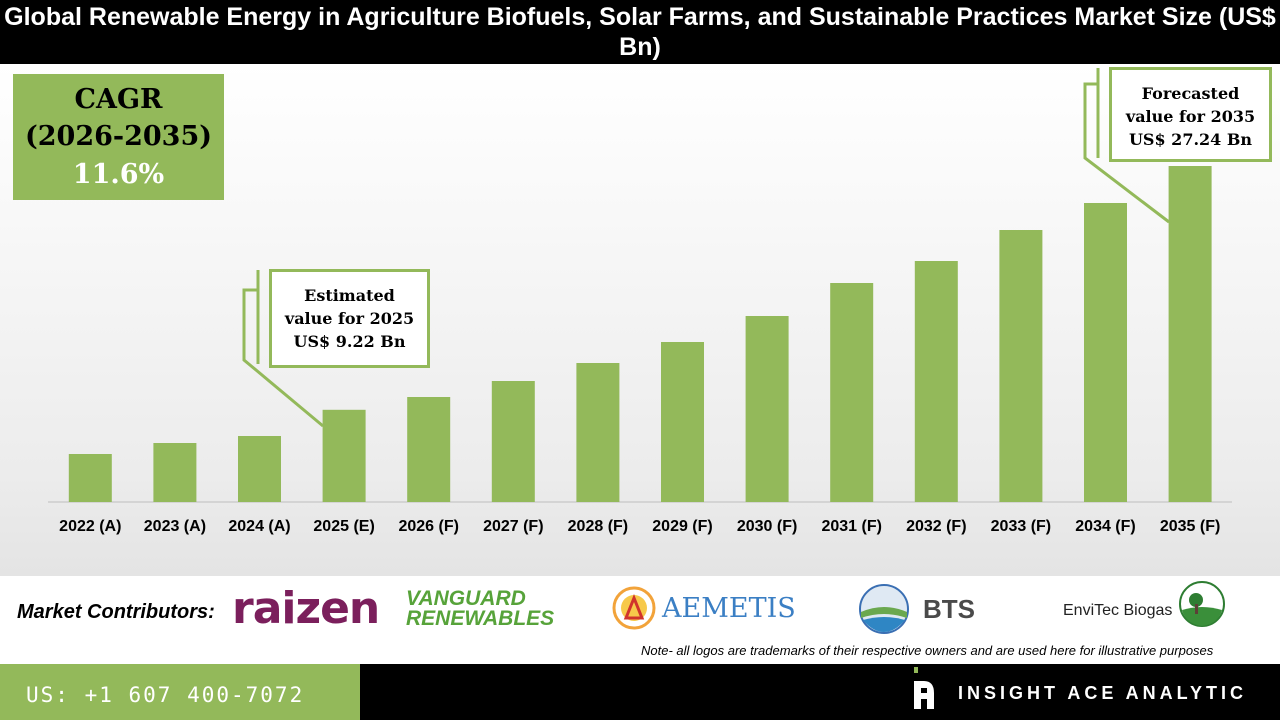  What do you see at coordinates (634, 608) in the screenshot?
I see `aemetis-sun-icon` at bounding box center [634, 608].